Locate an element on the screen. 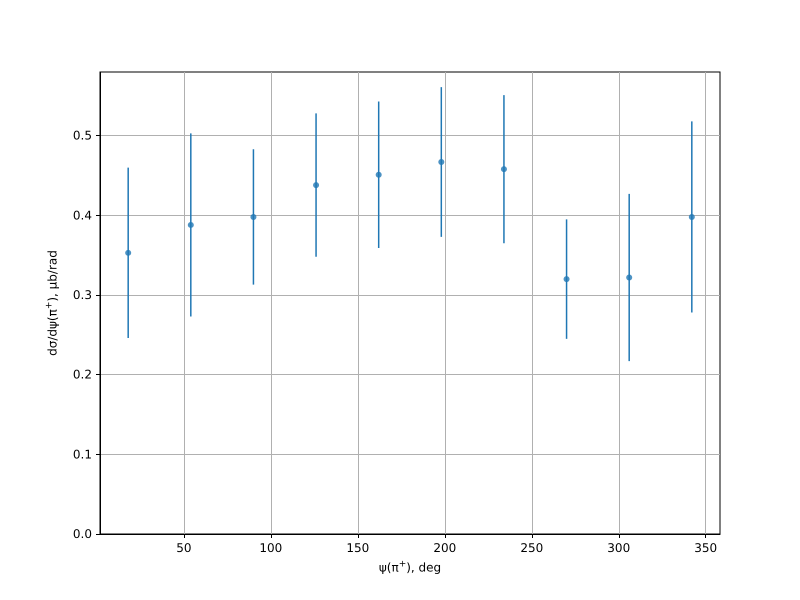 The image size is (800, 600). y-axis-title: dσ/dψ(π+), μb/rad is located at coordinates (52, 303).